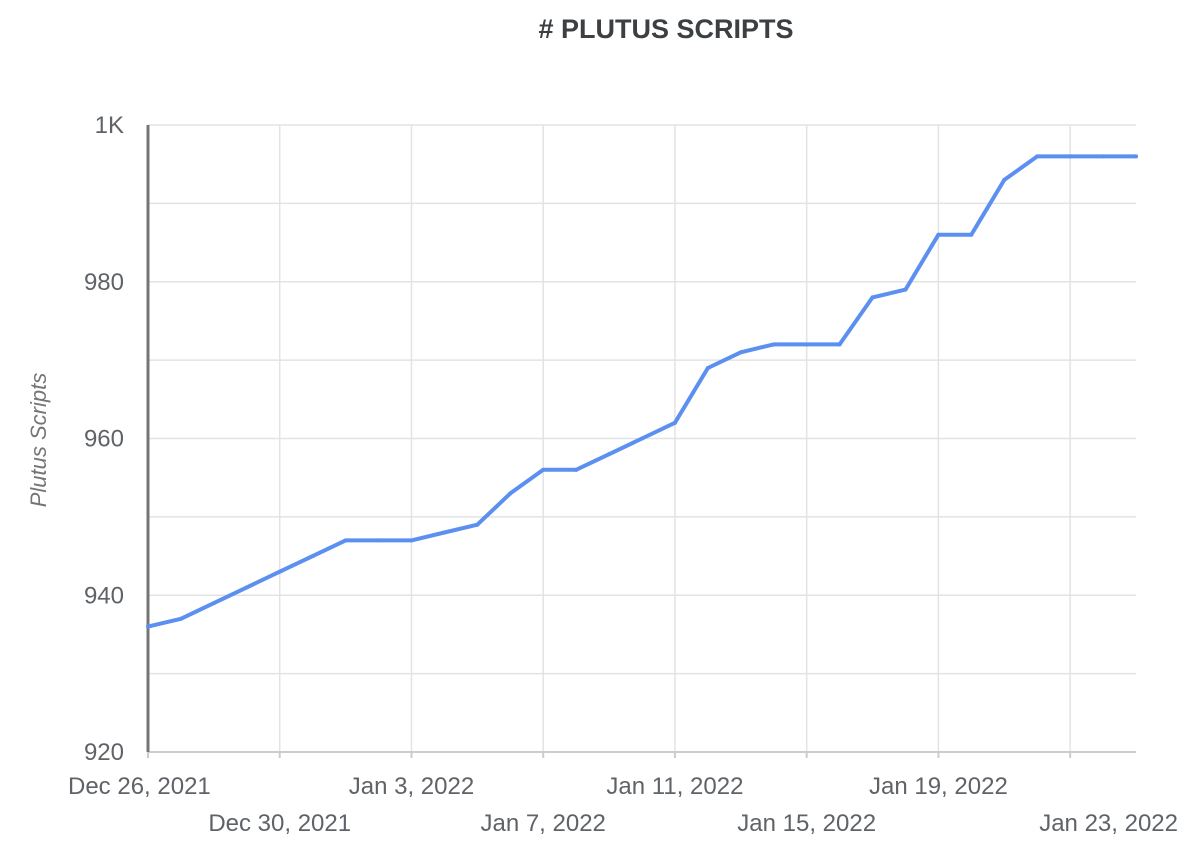 This screenshot has width=1202, height=850. What do you see at coordinates (674, 786) in the screenshot?
I see `x-tick-label: Jan 11, 2022` at bounding box center [674, 786].